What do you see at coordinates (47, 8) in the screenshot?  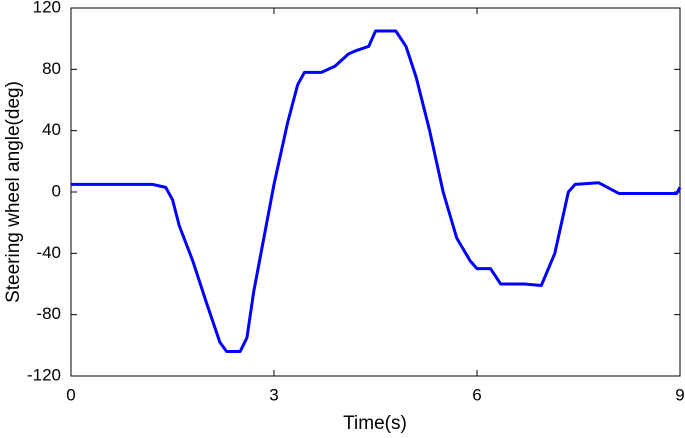 I see `y-tick-label: 120` at bounding box center [47, 8].